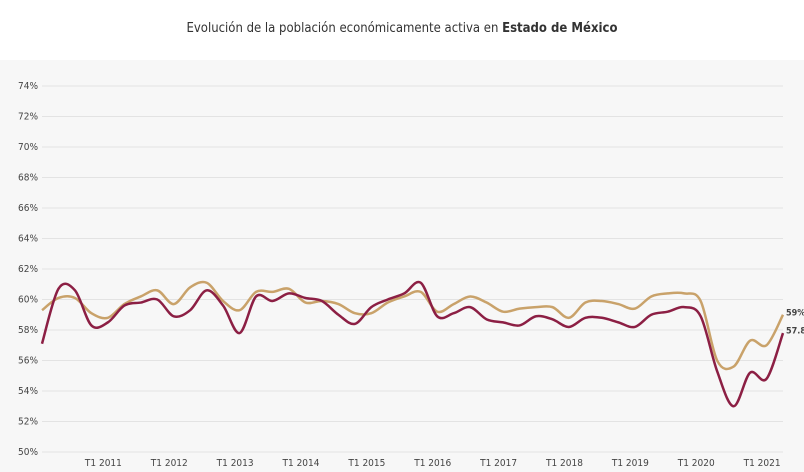  What do you see at coordinates (795, 313) in the screenshot?
I see `value-label: 59%` at bounding box center [795, 313].